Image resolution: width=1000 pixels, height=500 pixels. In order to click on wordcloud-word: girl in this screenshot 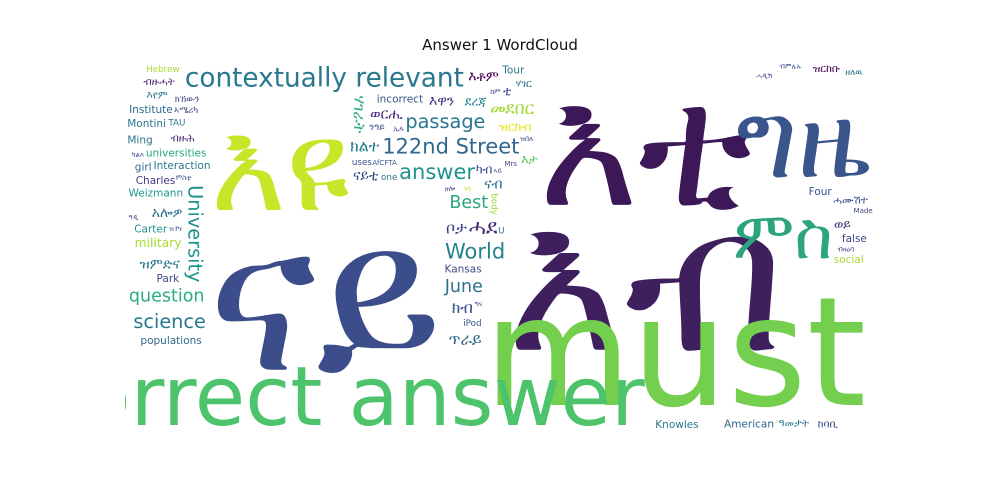, I will do `click(143, 168)`.